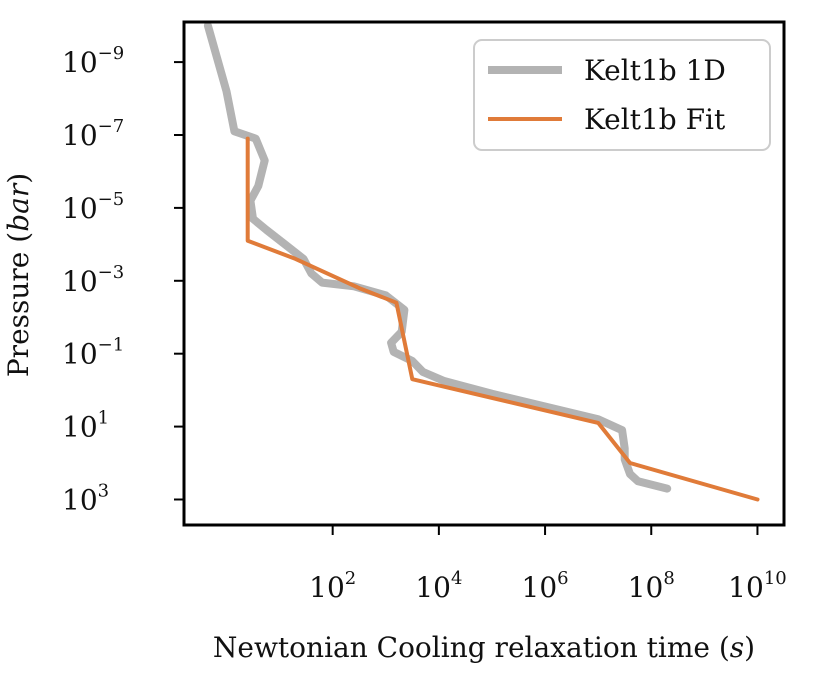  I want to click on x-tick-exponent: 2, so click(350, 578).